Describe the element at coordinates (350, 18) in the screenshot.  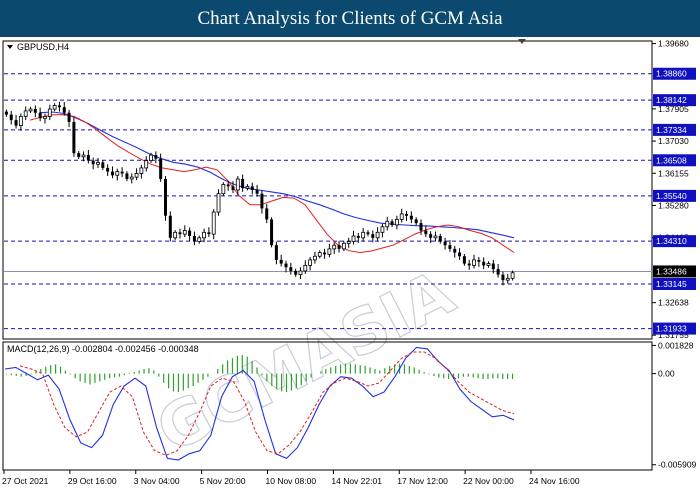
I see `chart-title: Chart Analysis for Clients of GCM Asia` at that location.